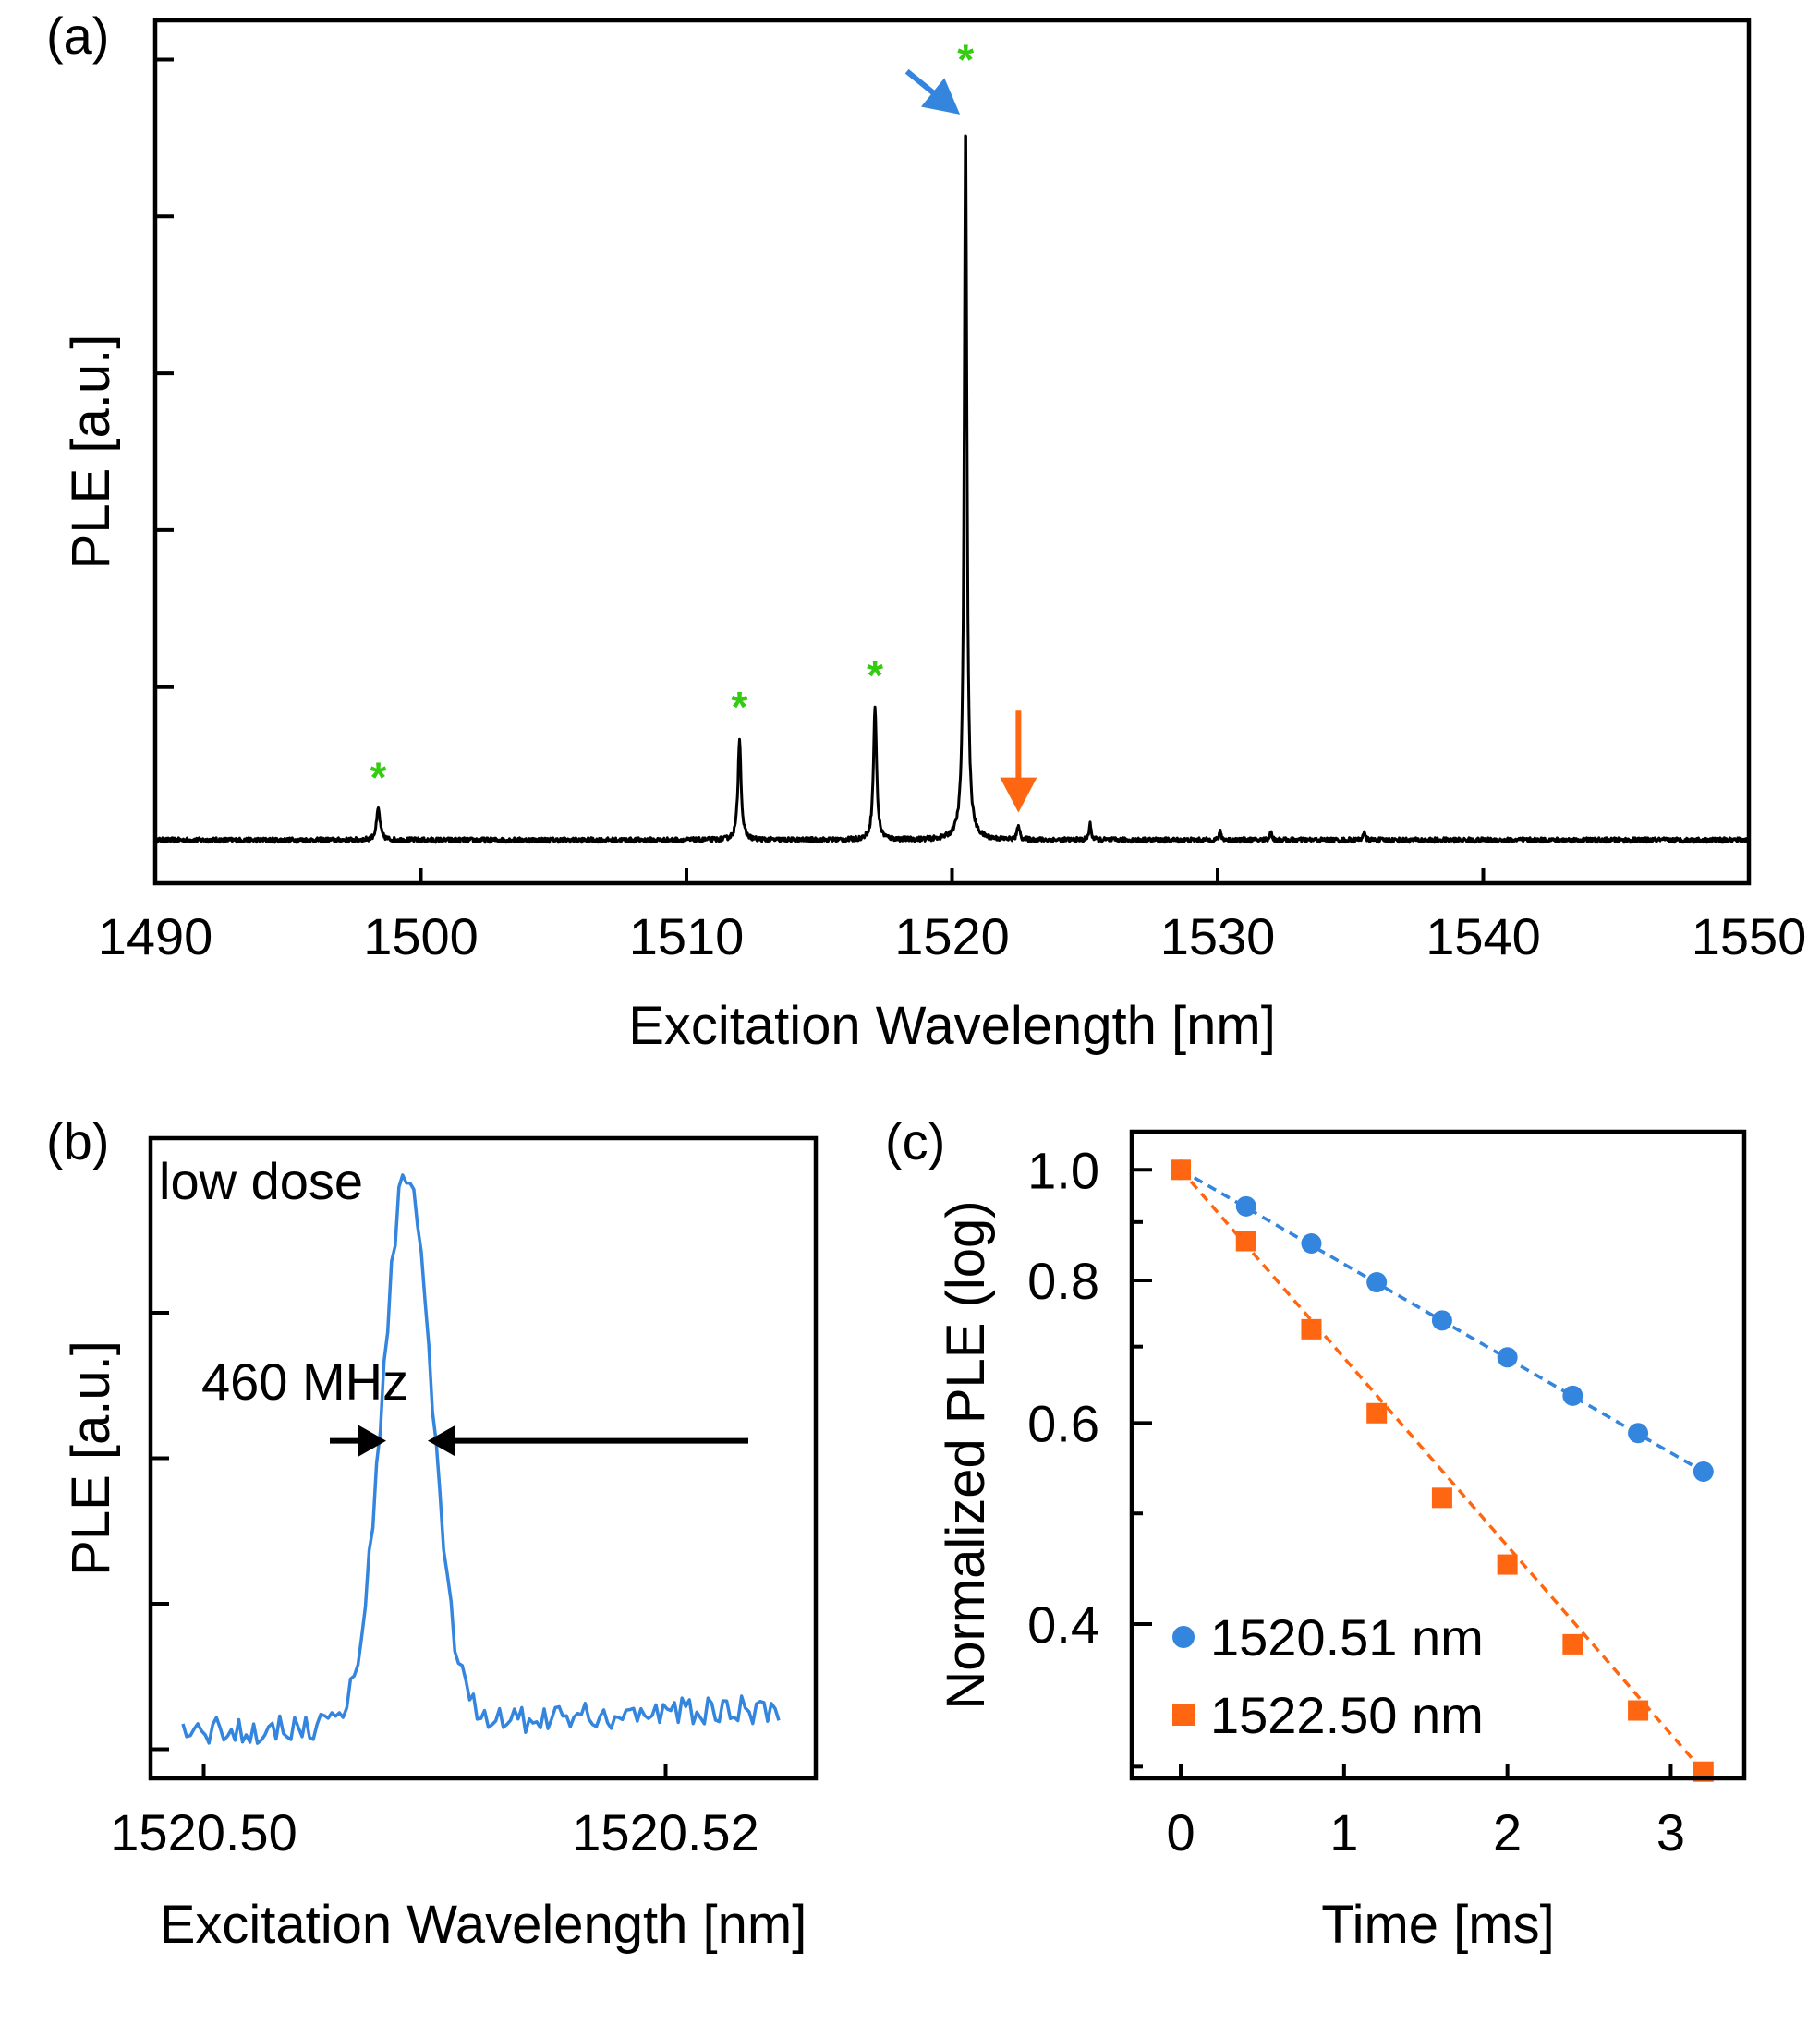  What do you see at coordinates (483, 1925) in the screenshot?
I see `x-axis-title-b: Excitation Wavelength [nm]` at bounding box center [483, 1925].